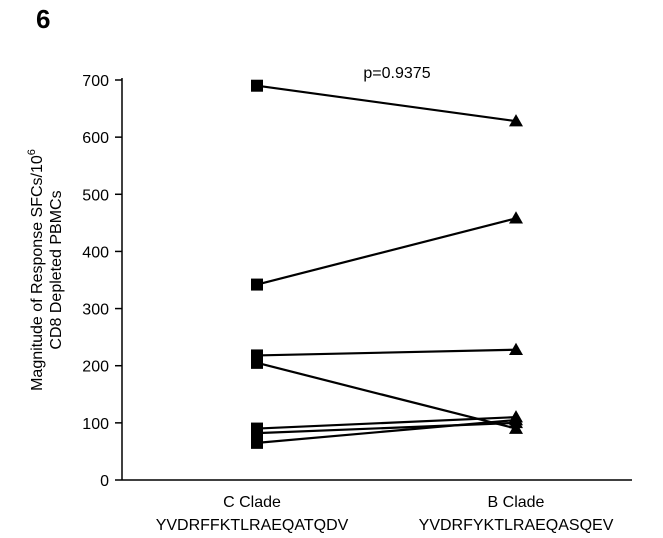  What do you see at coordinates (252, 525) in the screenshot?
I see `x-category-sublabel-c-clade: YVDRFFKTLRAEQATQDV` at bounding box center [252, 525].